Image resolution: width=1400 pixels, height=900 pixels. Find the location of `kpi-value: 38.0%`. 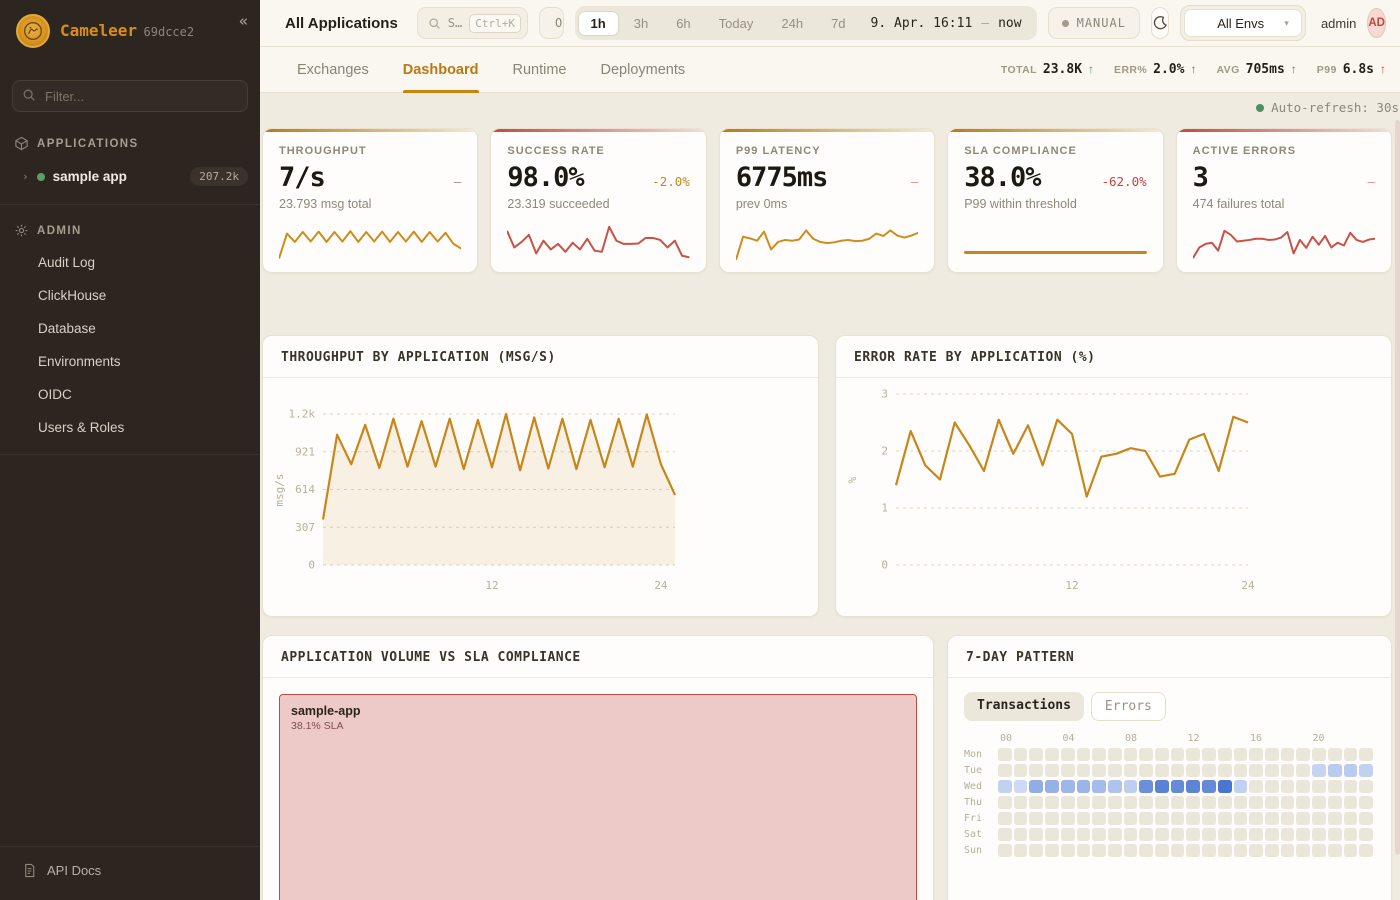

kpi-value: 38.0% is located at coordinates (1002, 177).